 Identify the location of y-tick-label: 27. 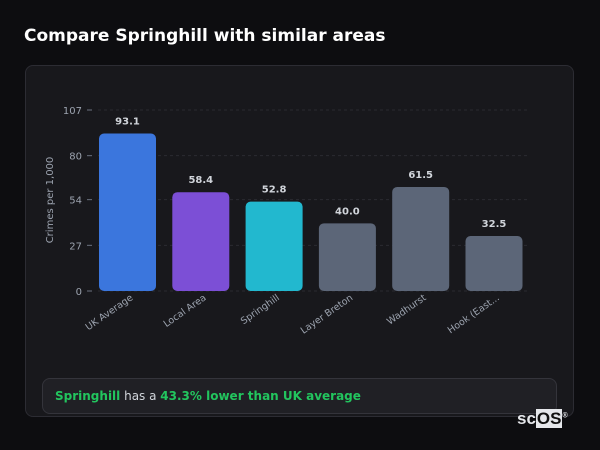
(75, 246).